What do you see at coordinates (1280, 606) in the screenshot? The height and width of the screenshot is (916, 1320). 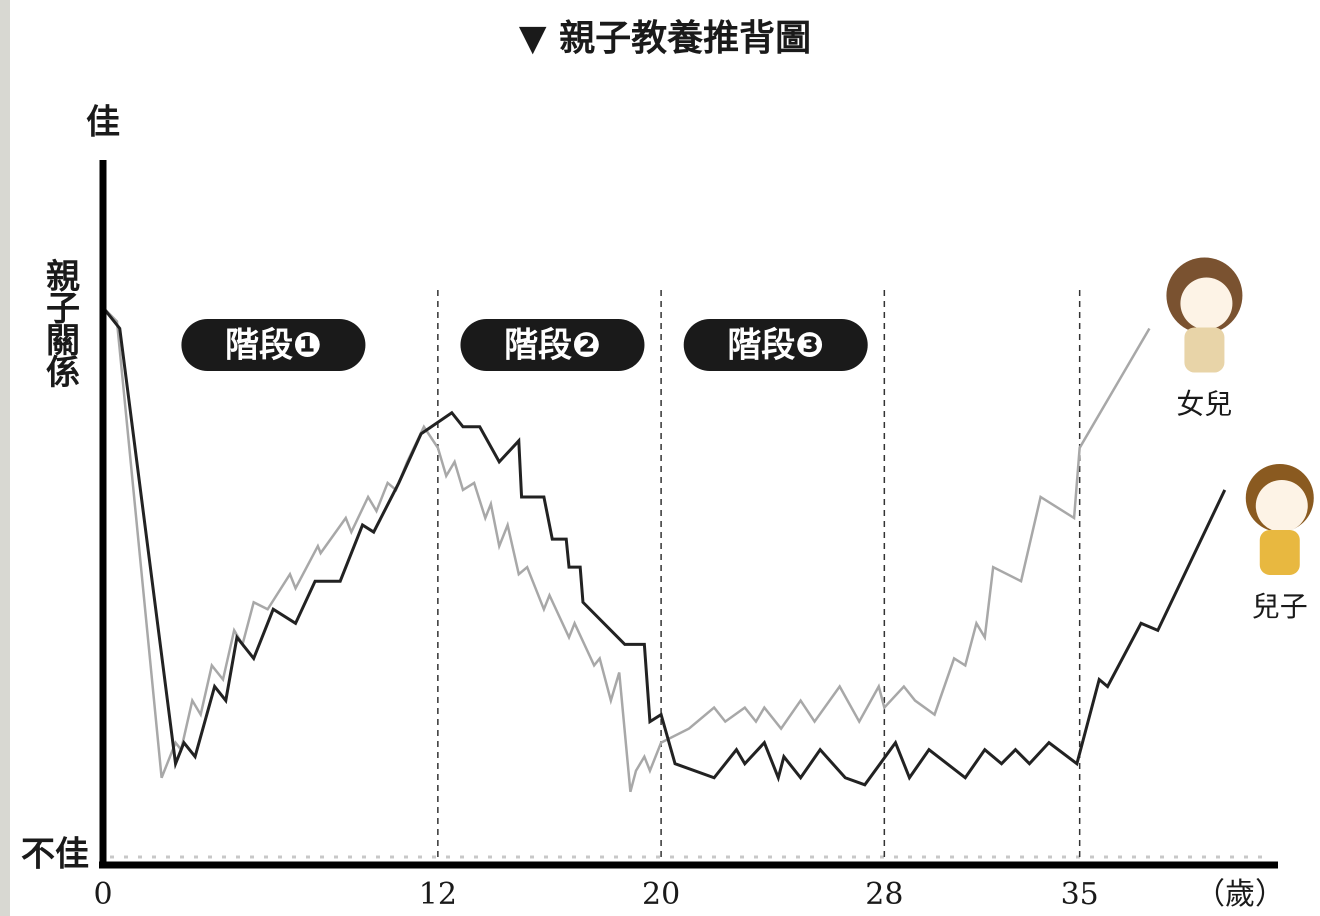 I see `legend-label: 兒子` at bounding box center [1280, 606].